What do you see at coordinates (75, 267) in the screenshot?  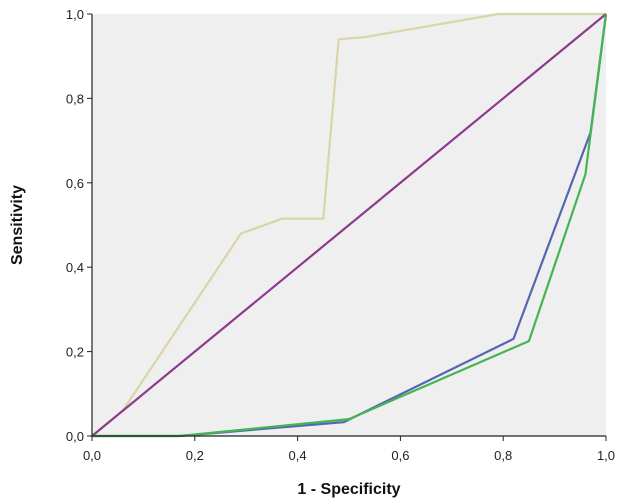 I see `y-tick-label: 0,4` at bounding box center [75, 267].